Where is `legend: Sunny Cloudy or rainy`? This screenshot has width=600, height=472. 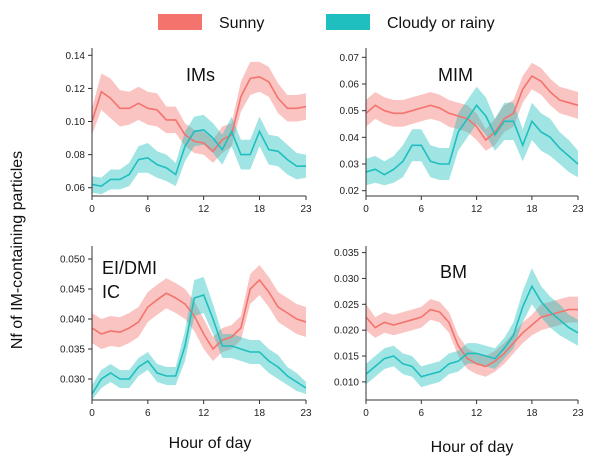 legend: Sunny Cloudy or rainy is located at coordinates (326, 23).